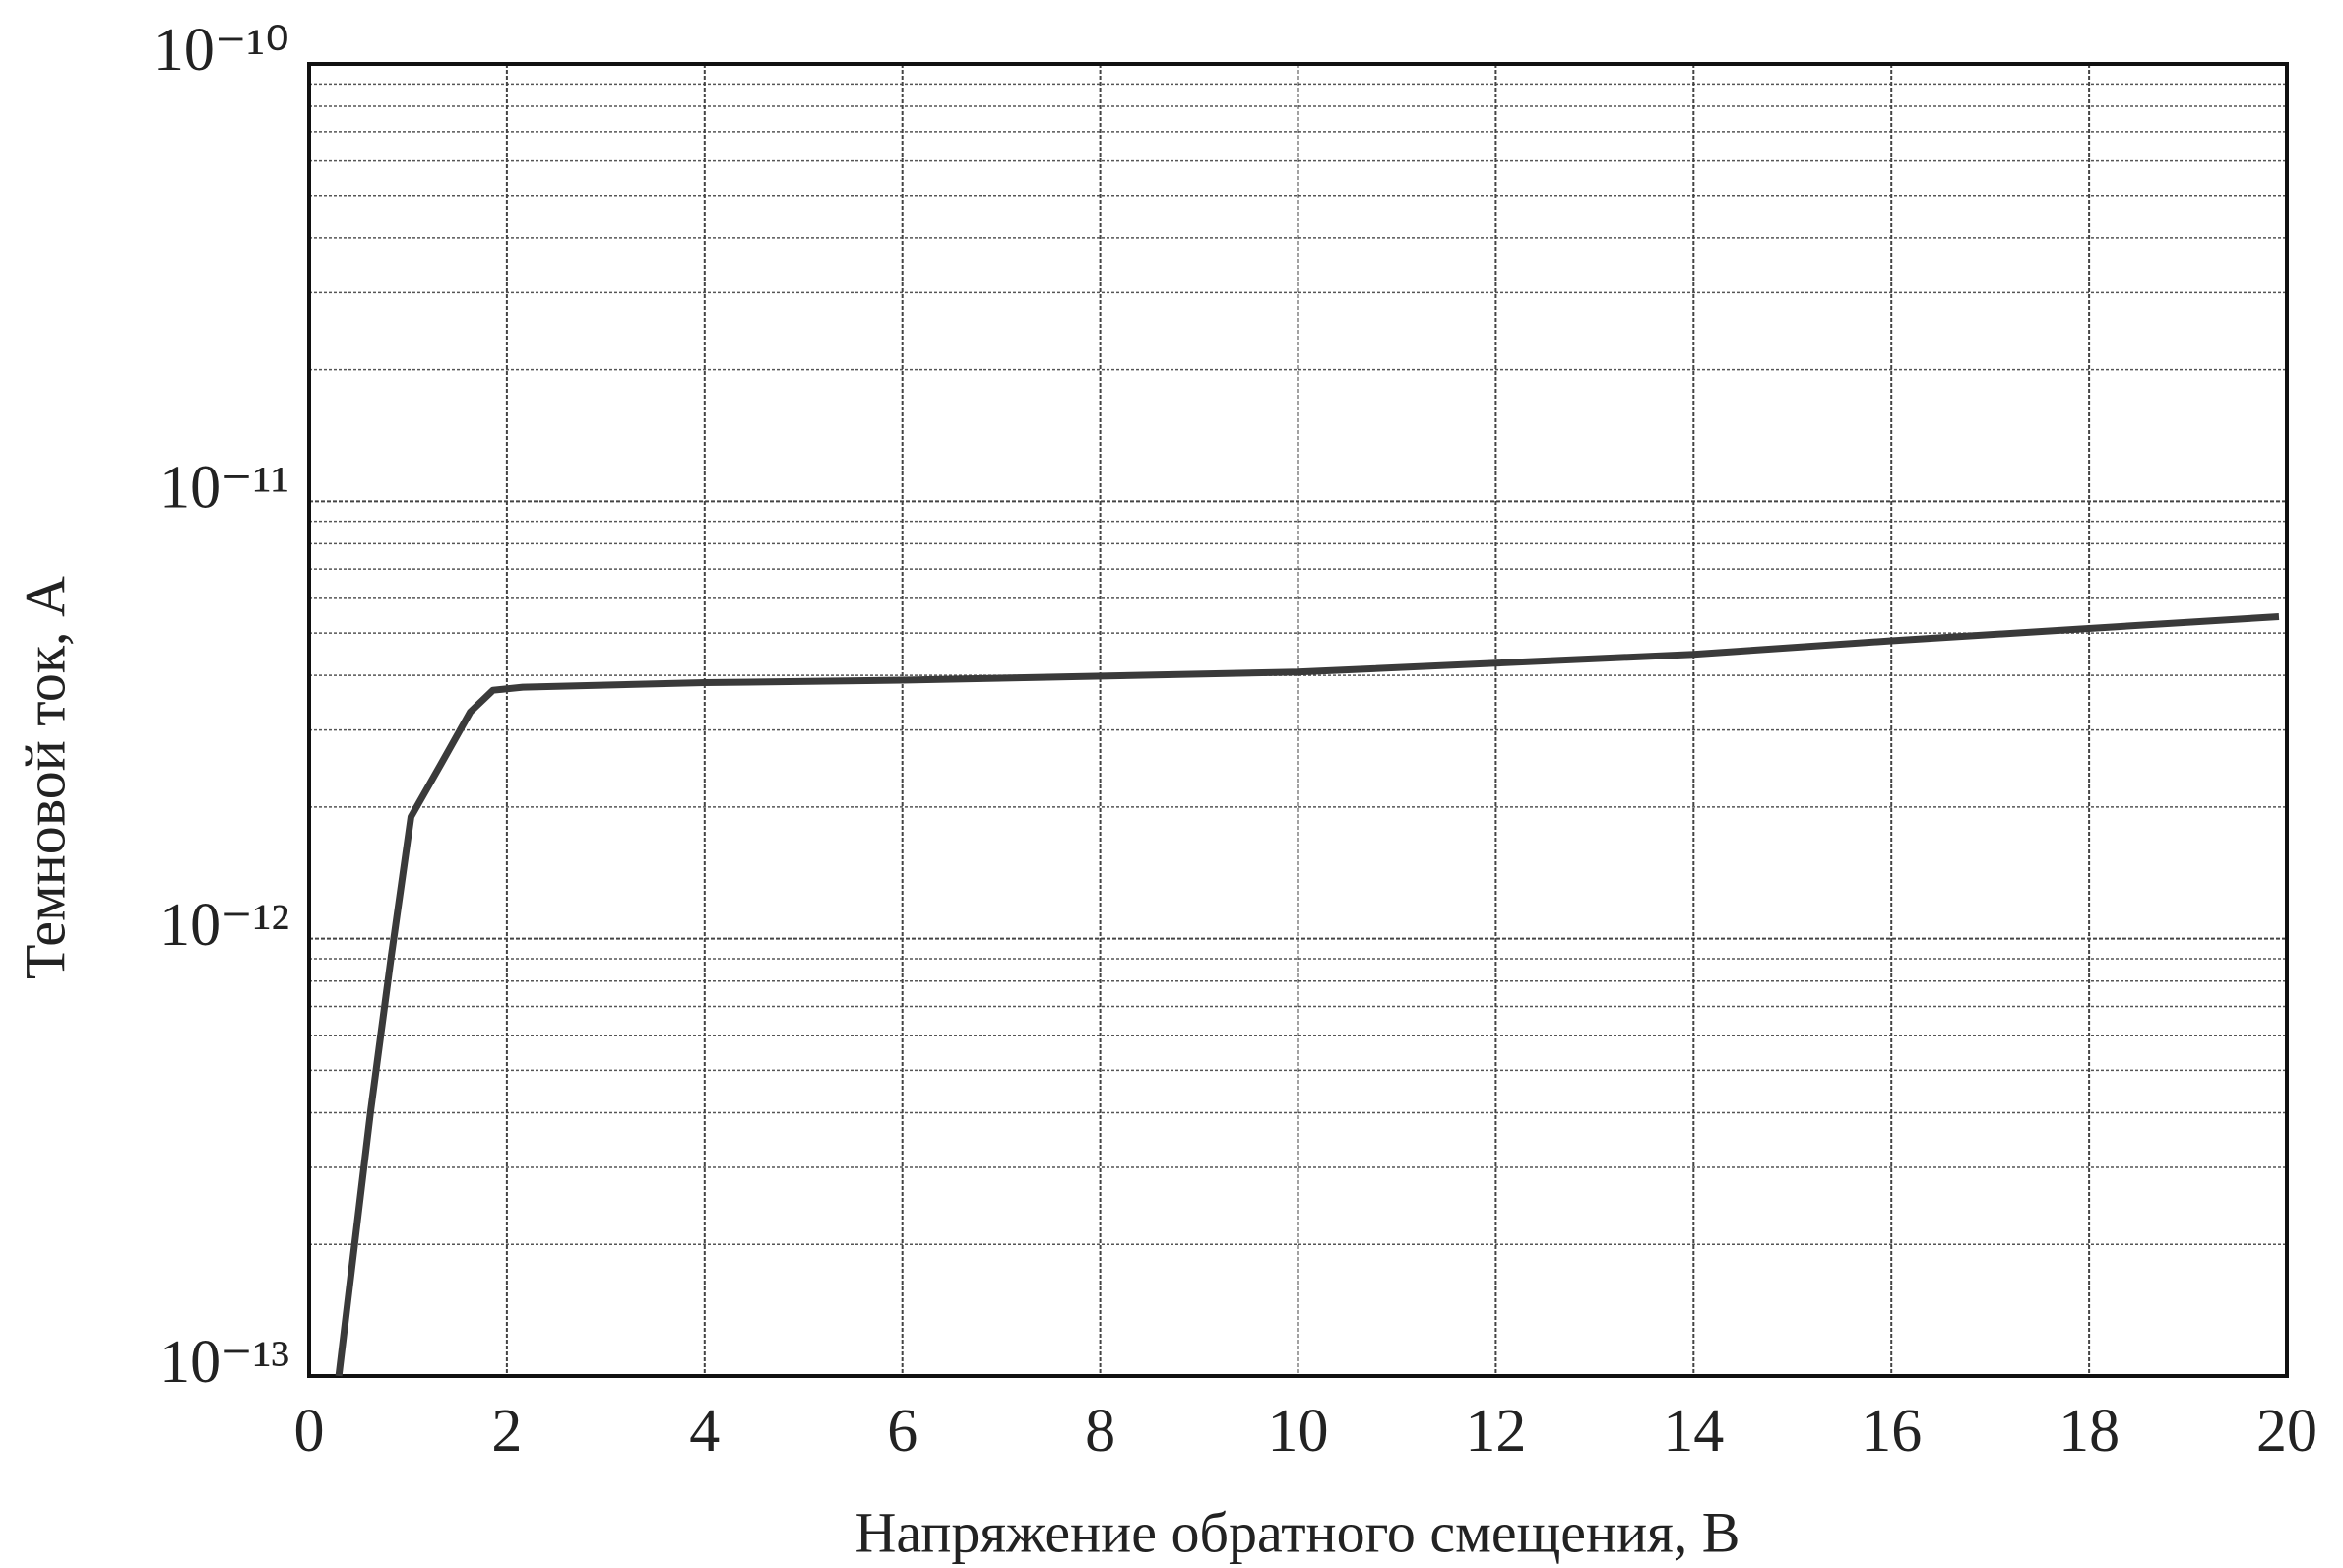 This screenshot has width=2343, height=1568. What do you see at coordinates (221, 50) in the screenshot?
I see `y-tick-label: 10⁻¹⁰` at bounding box center [221, 50].